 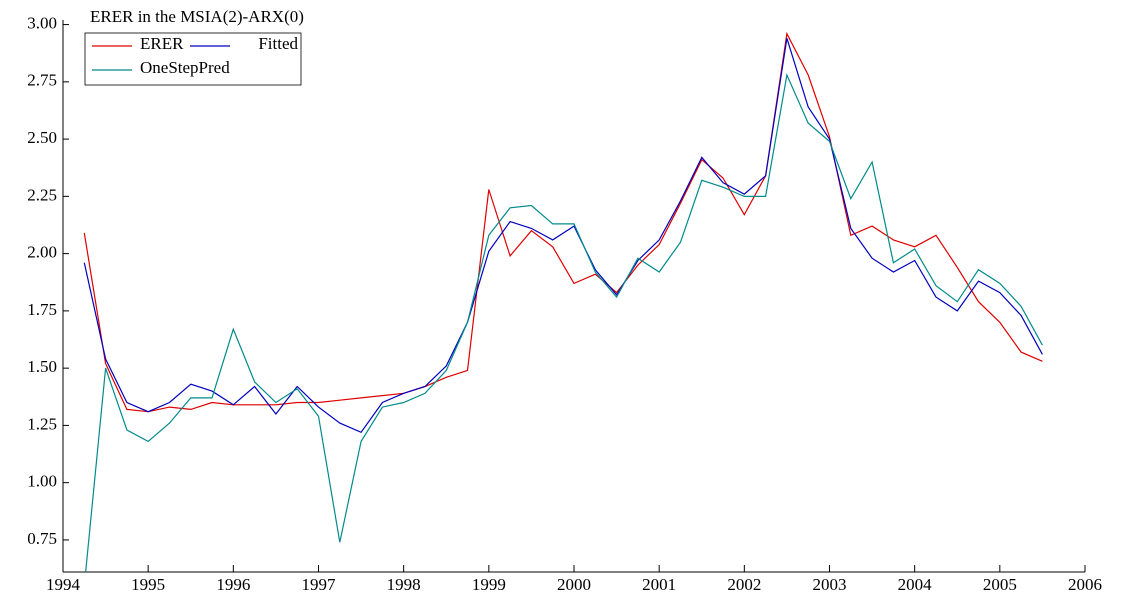 I want to click on x-tick-label: 2000, so click(x=574, y=584).